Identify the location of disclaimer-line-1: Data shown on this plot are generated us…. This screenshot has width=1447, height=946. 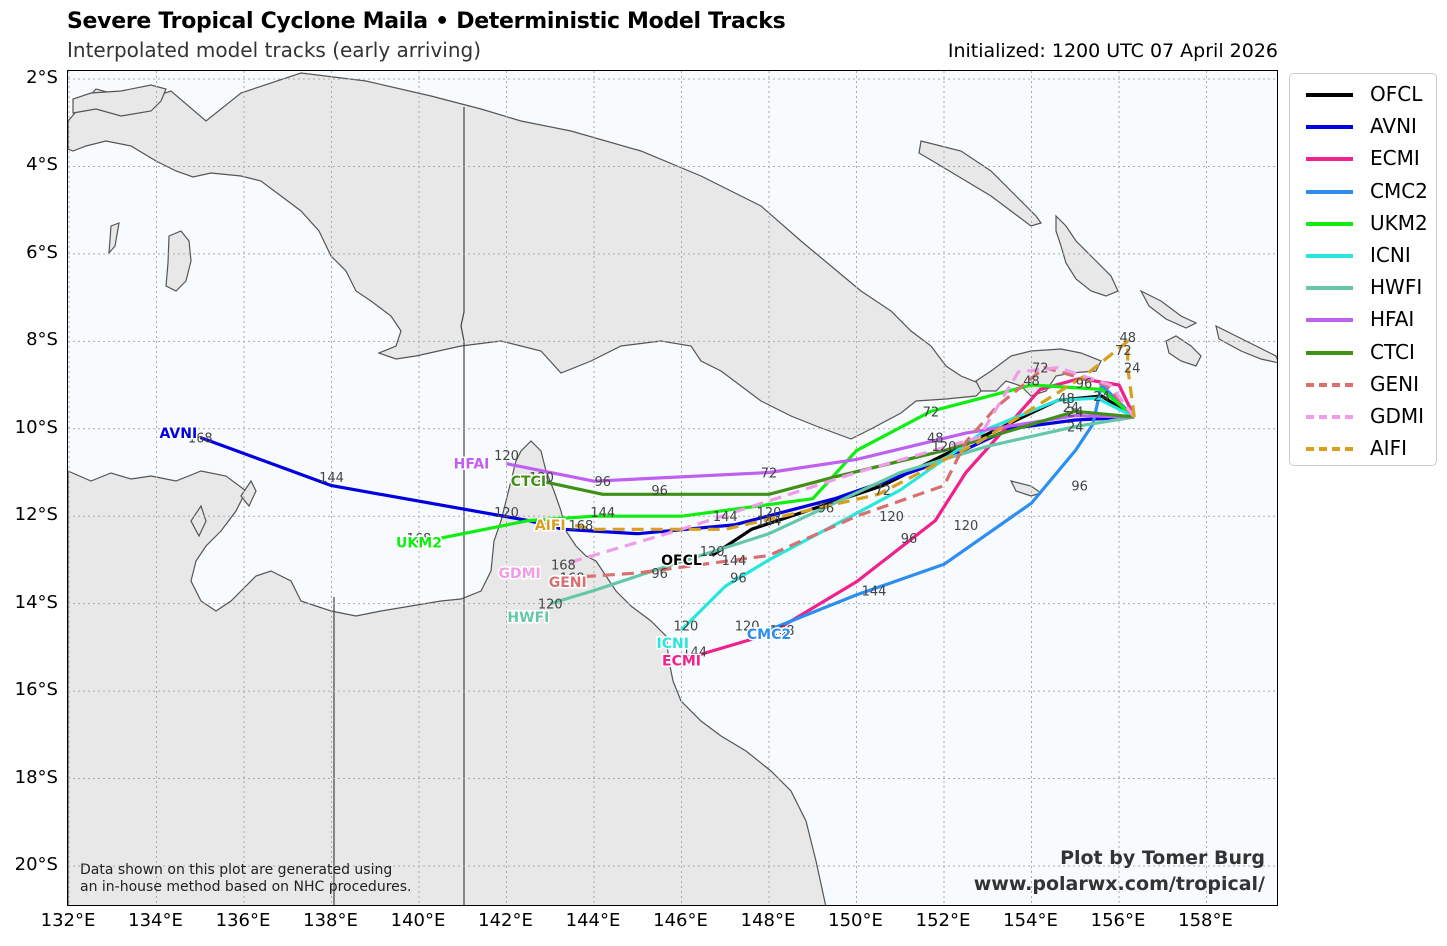
(236, 870).